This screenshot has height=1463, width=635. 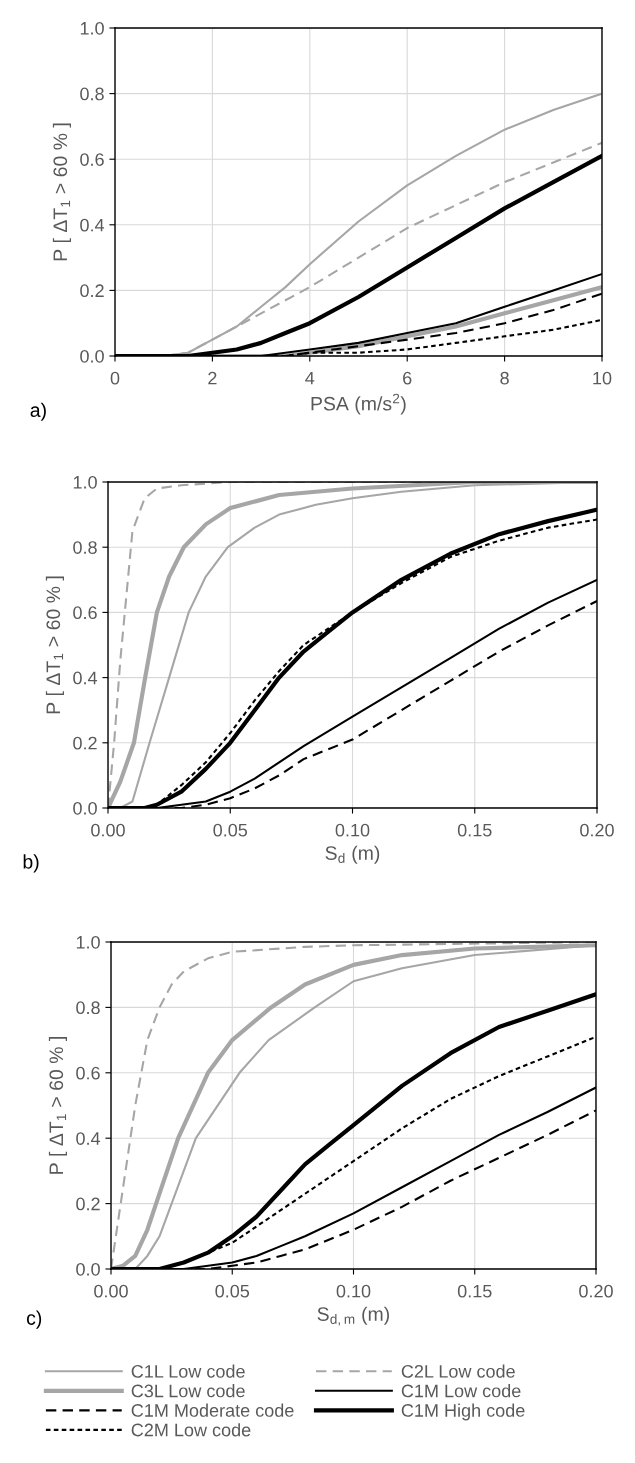 What do you see at coordinates (461, 1391) in the screenshot?
I see `legend-label: C1M Low code` at bounding box center [461, 1391].